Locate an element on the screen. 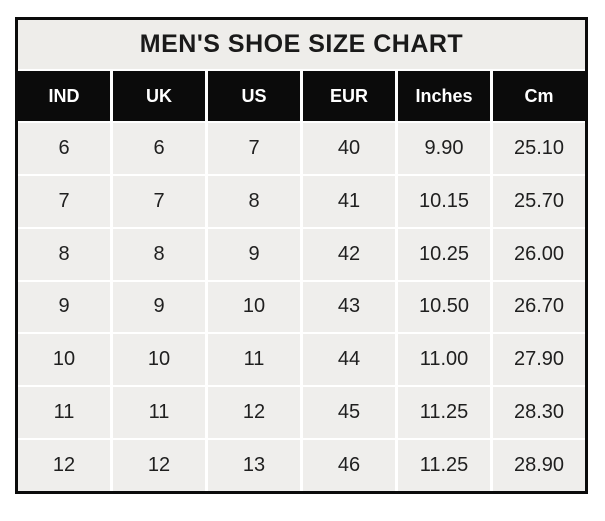 This screenshot has width=605, height=521. table-cell: 46 is located at coordinates (349, 465).